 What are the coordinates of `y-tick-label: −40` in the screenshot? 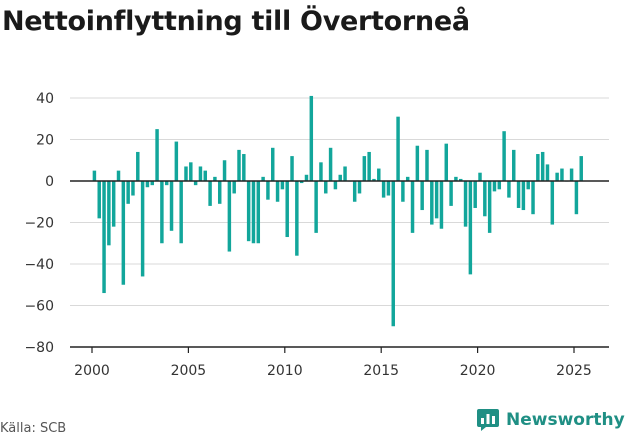 It's located at (39, 265).